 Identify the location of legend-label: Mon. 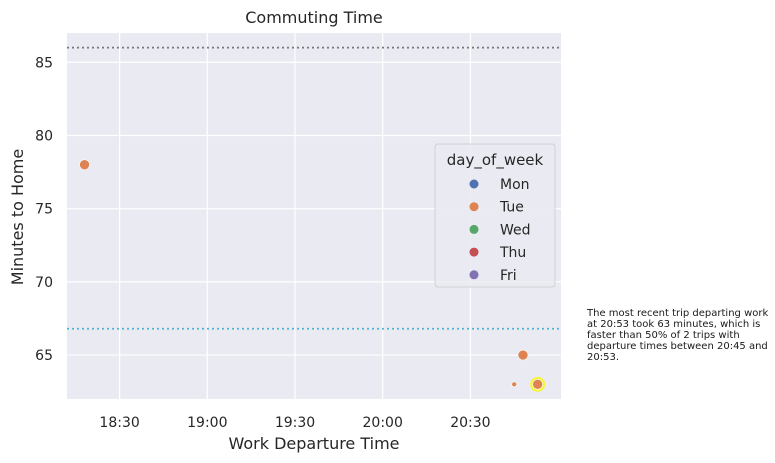
(515, 185).